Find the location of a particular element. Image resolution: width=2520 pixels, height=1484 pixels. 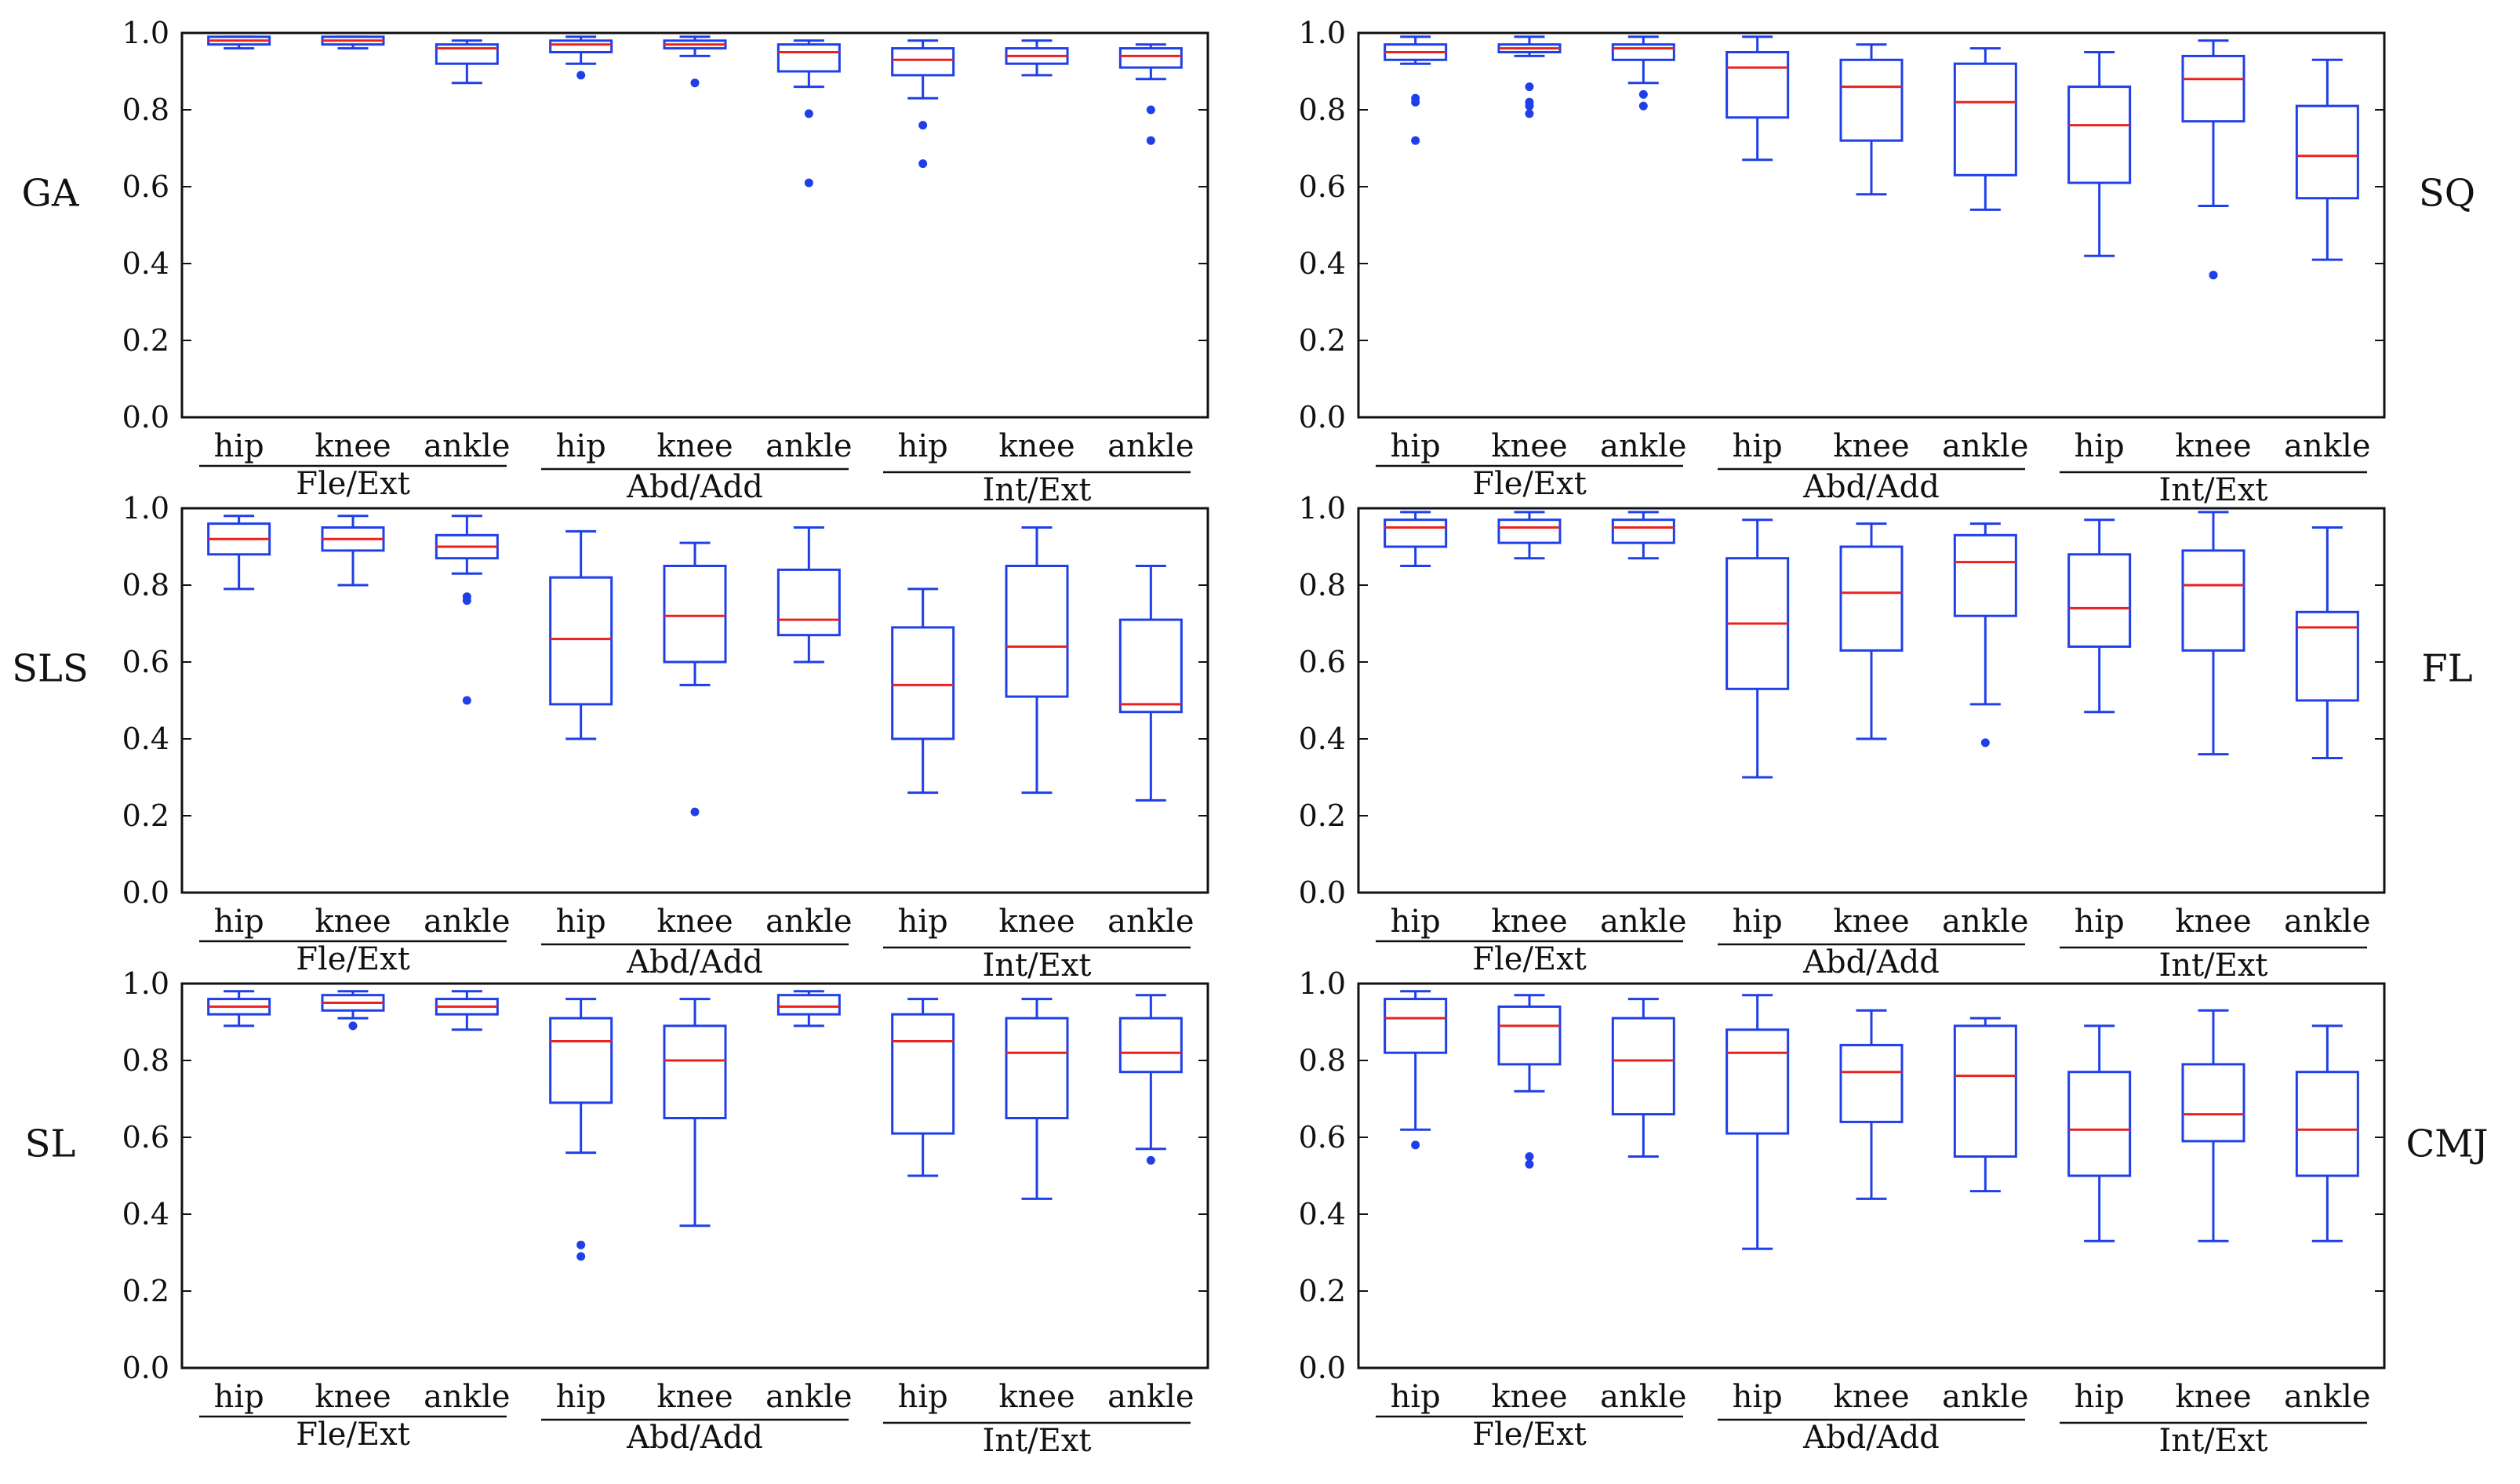

plot-frame is located at coordinates (694, 700).